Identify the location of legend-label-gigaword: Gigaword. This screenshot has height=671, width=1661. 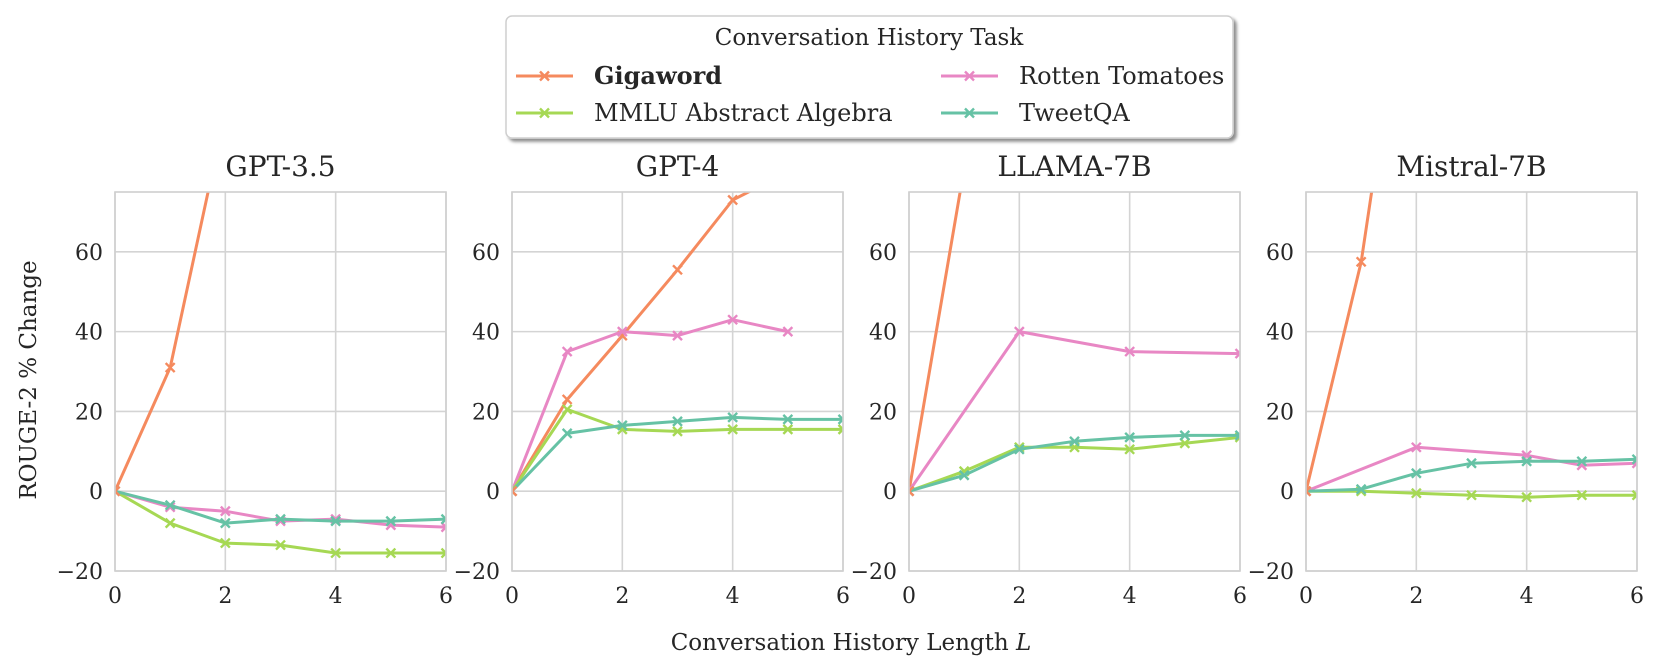
(658, 75).